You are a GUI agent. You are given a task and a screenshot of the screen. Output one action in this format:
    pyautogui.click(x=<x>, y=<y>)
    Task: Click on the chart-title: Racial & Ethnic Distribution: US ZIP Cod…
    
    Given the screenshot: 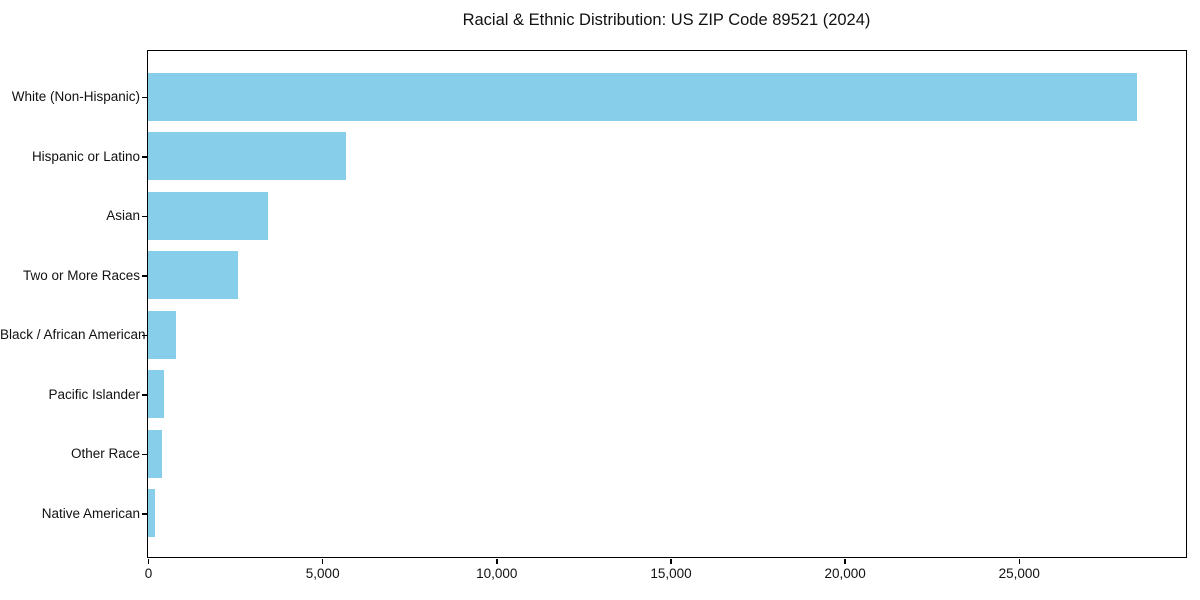 What is the action you would take?
    pyautogui.click(x=666, y=20)
    